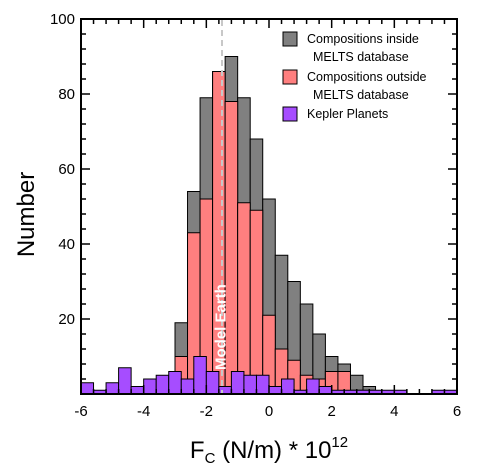 The width and height of the screenshot is (498, 475). I want to click on x-axis-label-rest: (N/m) * 10, so click(273, 450).